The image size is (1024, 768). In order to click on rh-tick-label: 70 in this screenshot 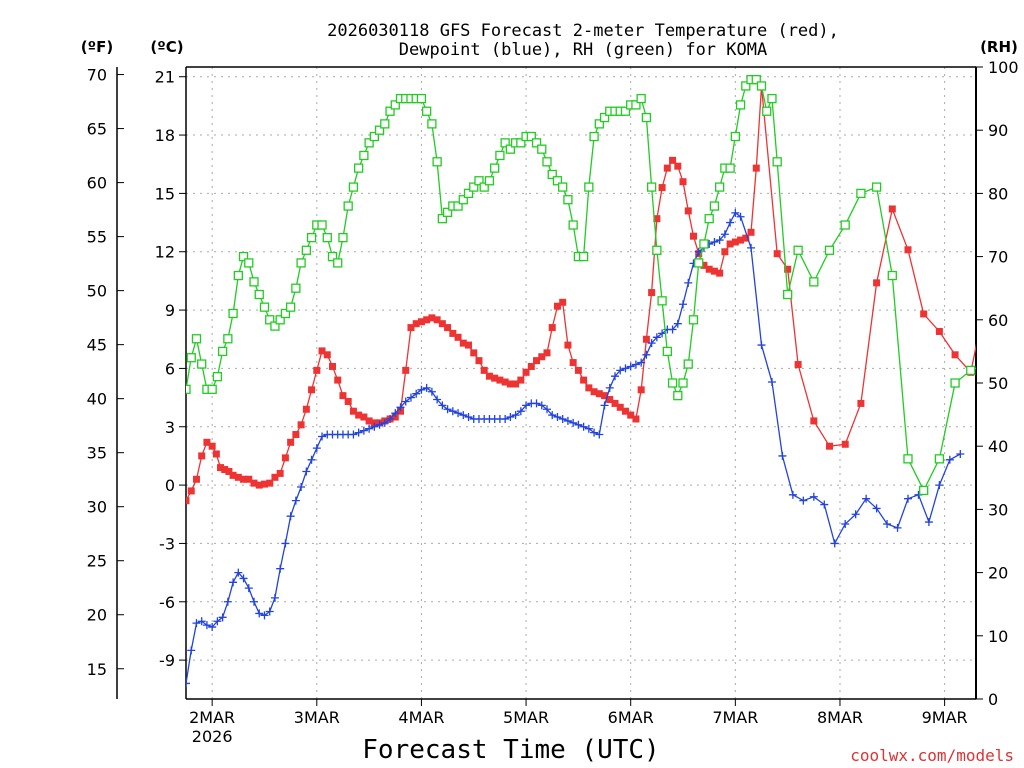, I will do `click(998, 257)`.